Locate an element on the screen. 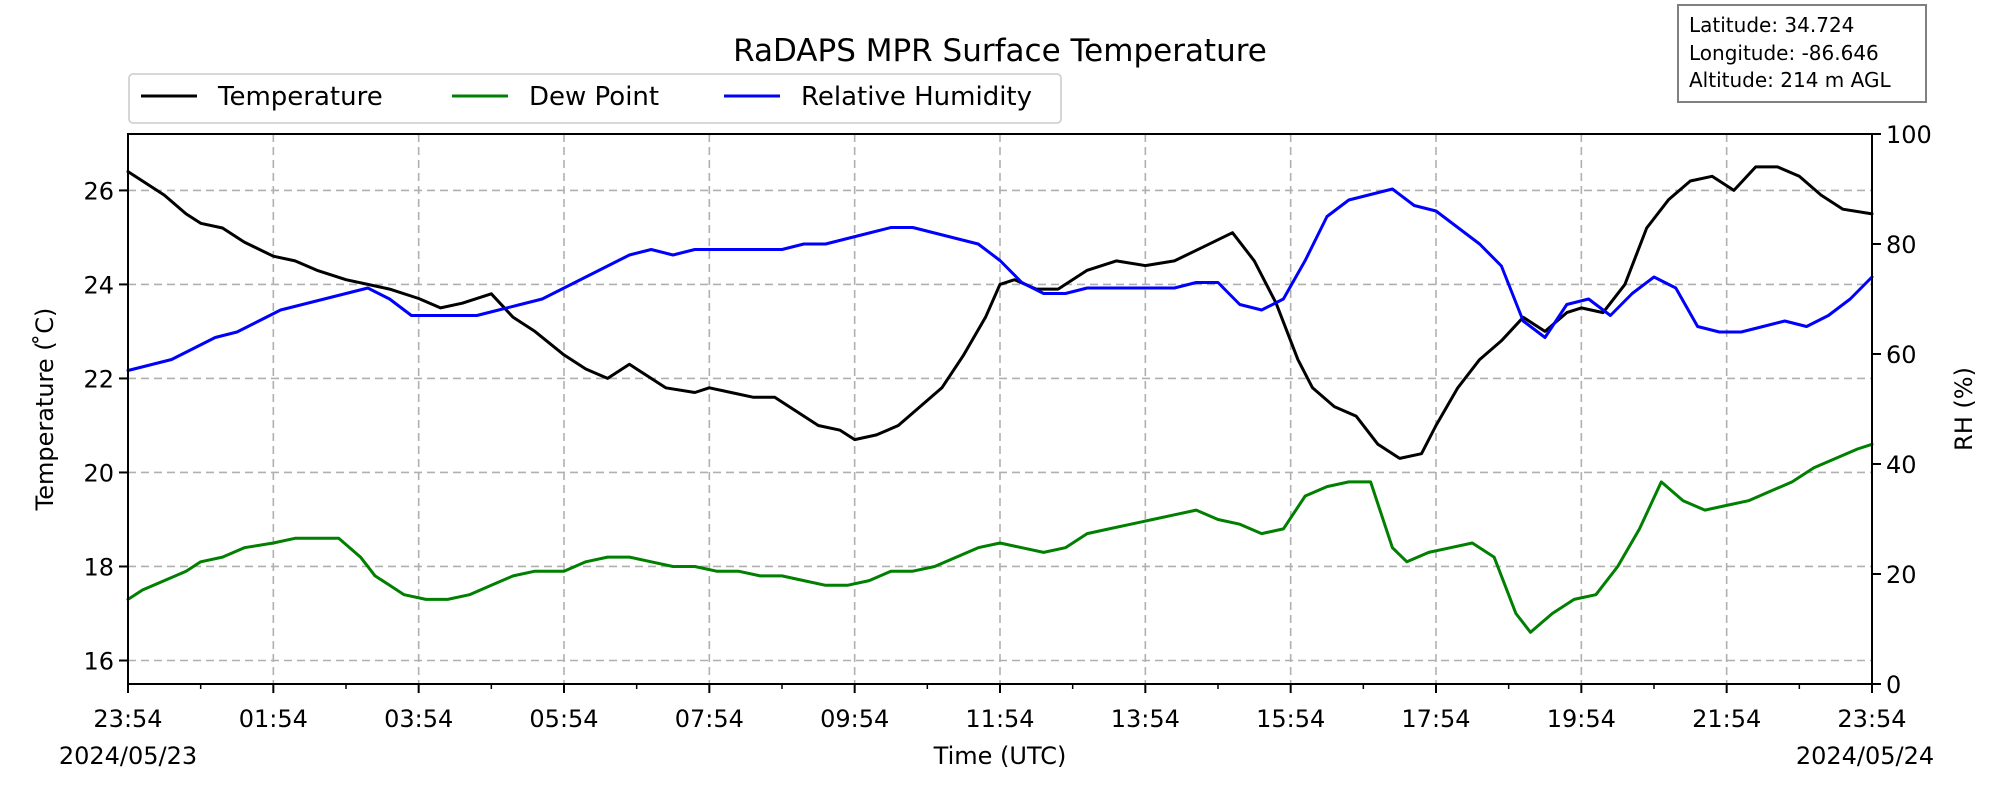  info-altitude: Altitude: 214 m AGL is located at coordinates (1790, 80).